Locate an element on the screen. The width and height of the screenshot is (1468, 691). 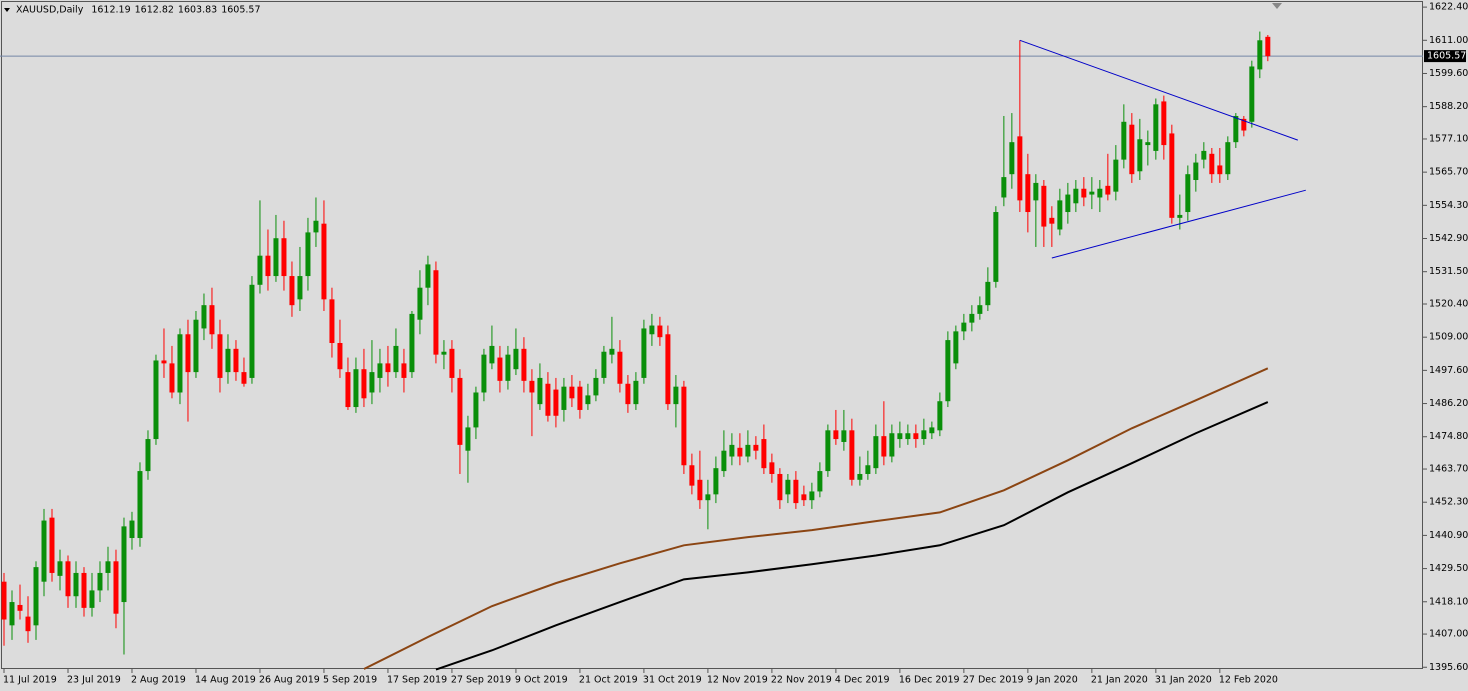
x-tick-label: 14 Aug 2019 is located at coordinates (225, 680).